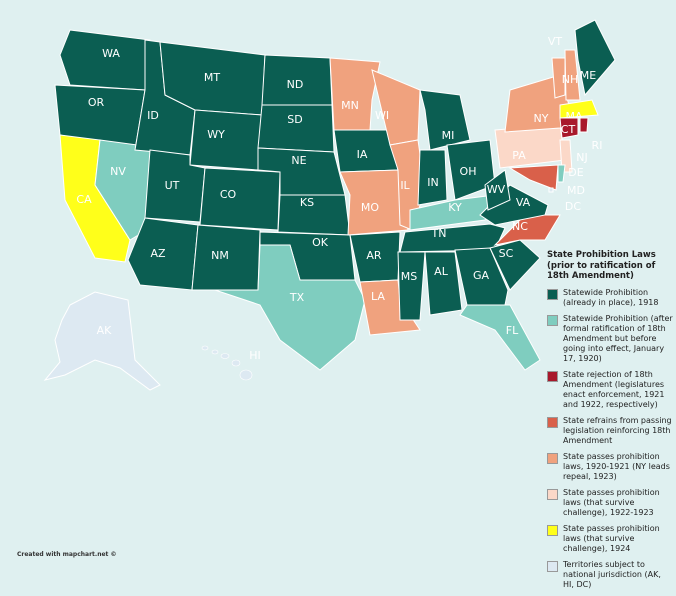 This screenshot has height=596, width=676. I want to click on hawaii-islands, so click(227, 363).